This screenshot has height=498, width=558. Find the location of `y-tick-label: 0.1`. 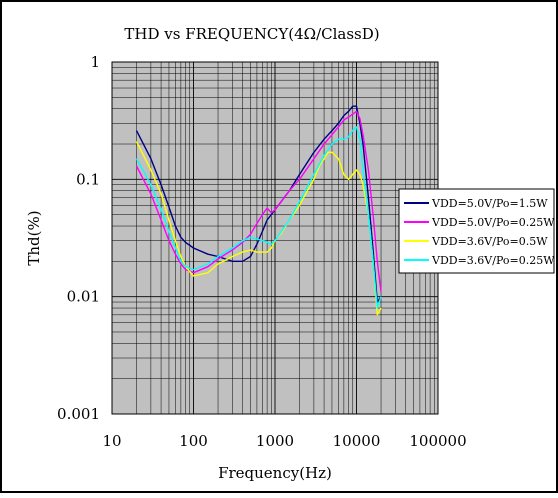

y-tick-label: 0.1 is located at coordinates (88, 179).